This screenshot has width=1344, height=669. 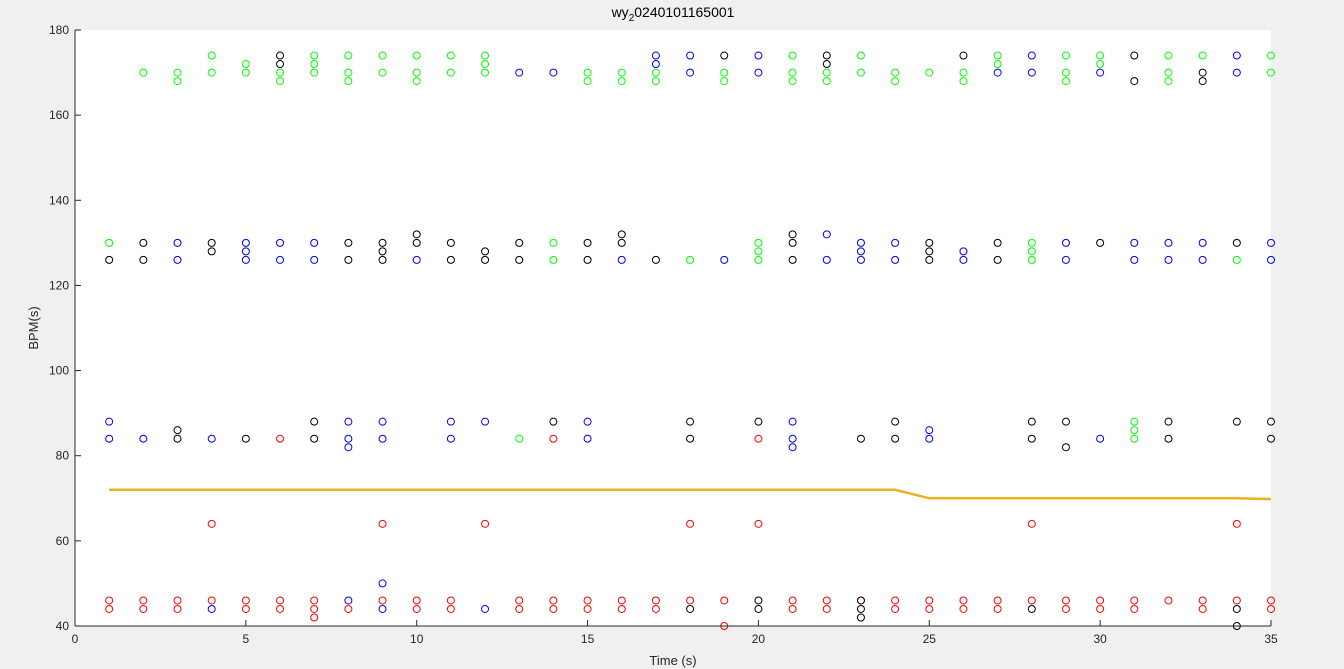 I want to click on chart-title-main: wy, so click(x=620, y=12).